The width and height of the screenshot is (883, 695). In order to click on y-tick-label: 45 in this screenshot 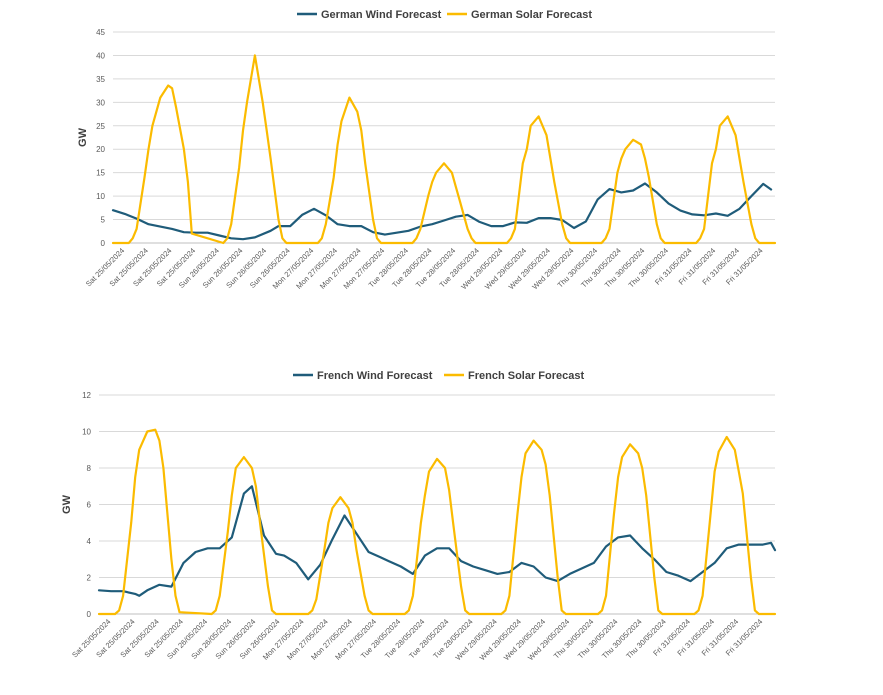, I will do `click(100, 32)`.